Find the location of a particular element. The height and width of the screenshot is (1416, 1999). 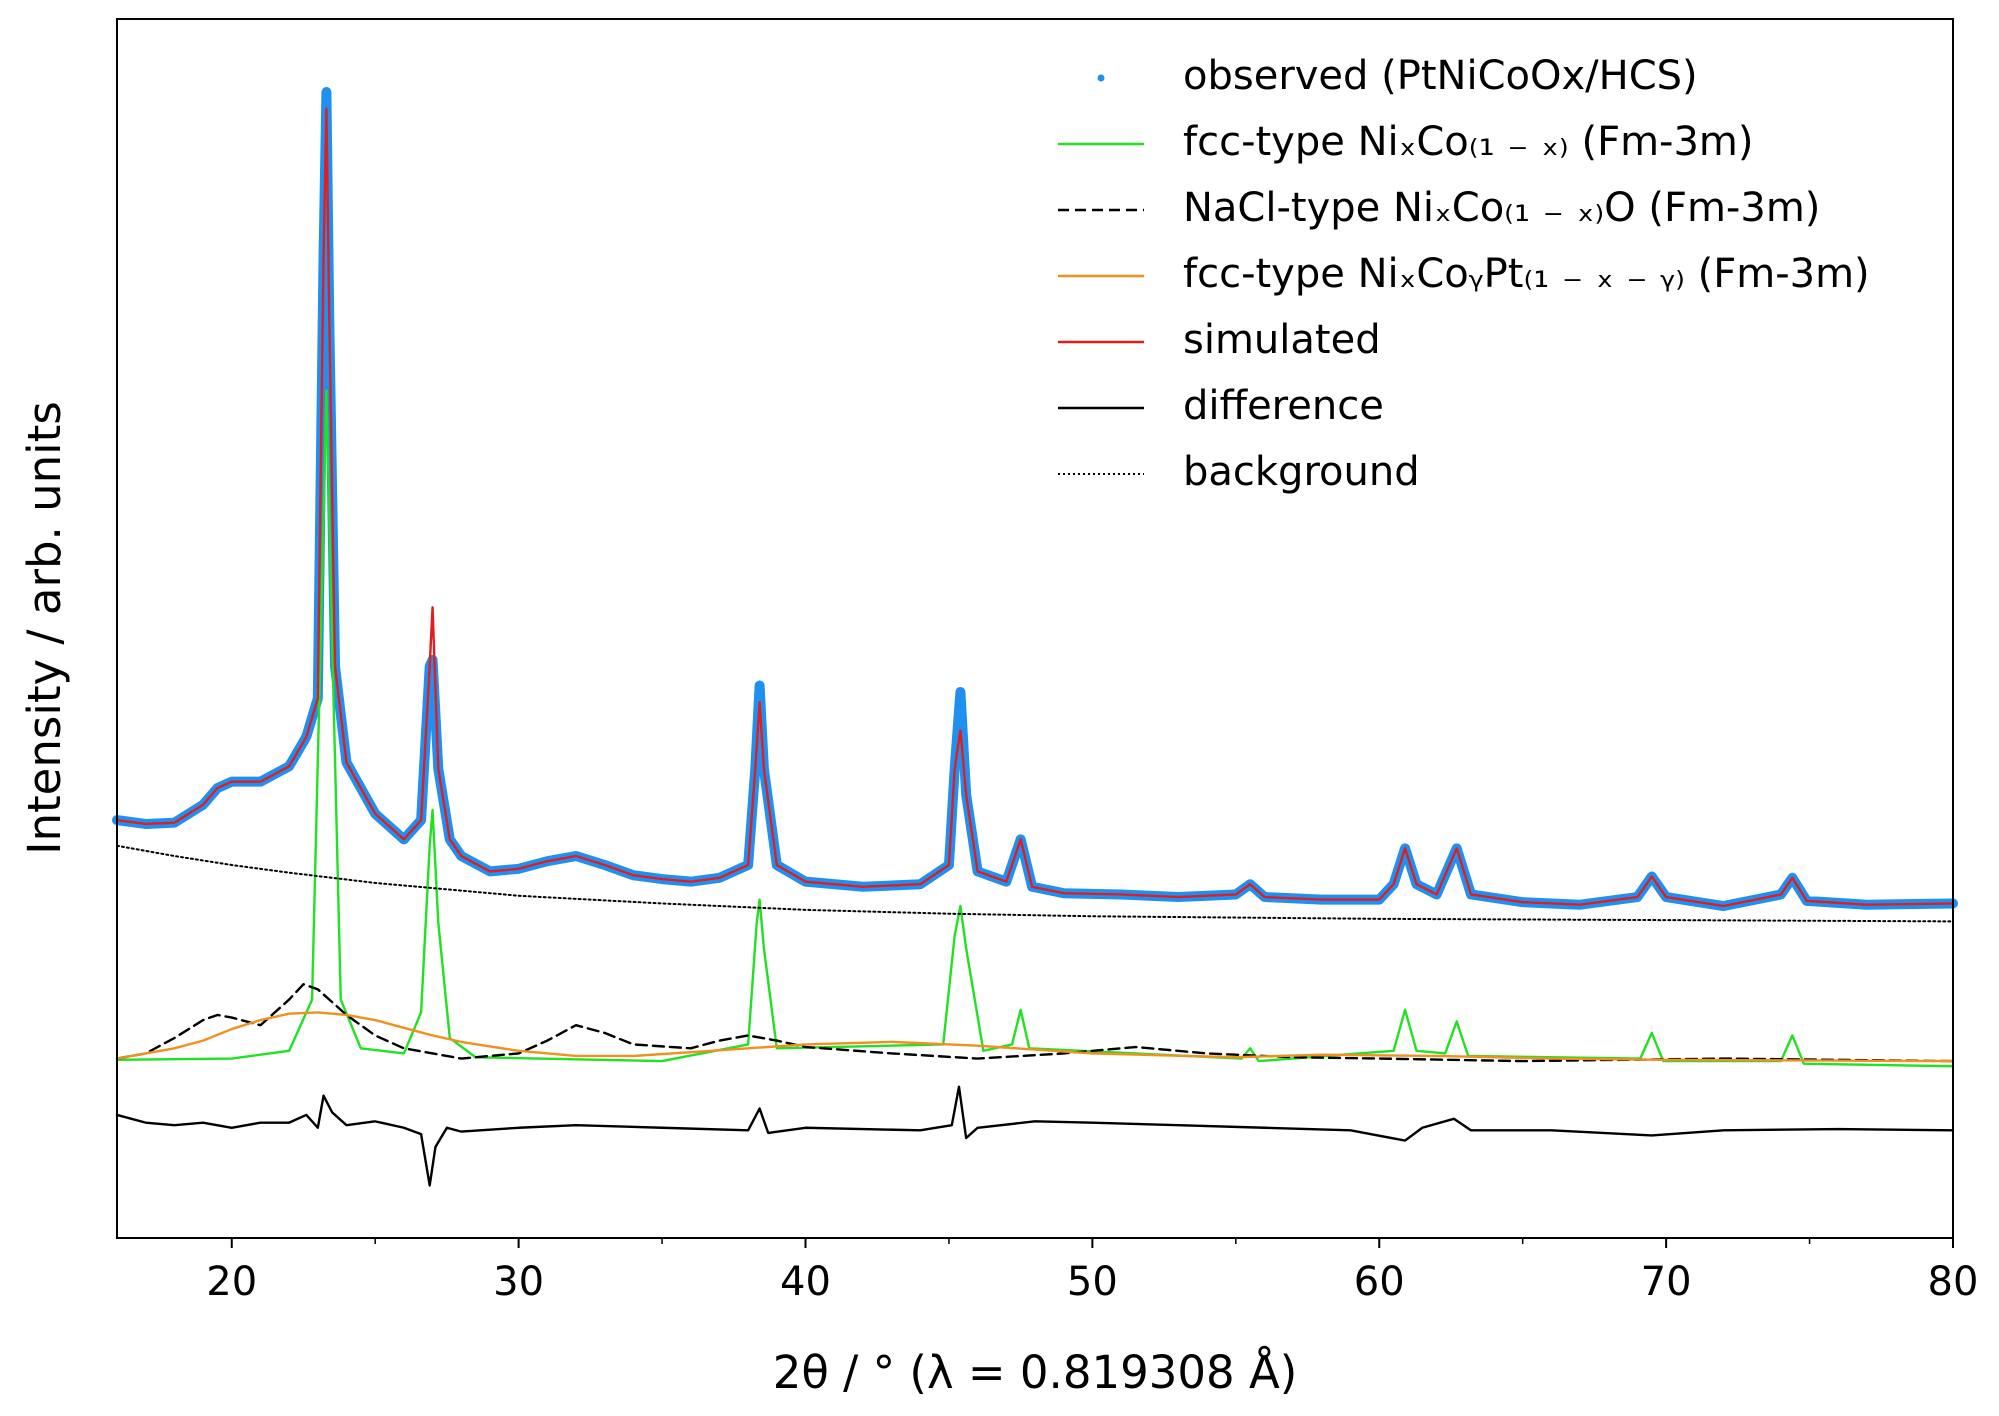

x-tick-label: 40 is located at coordinates (805, 1282).